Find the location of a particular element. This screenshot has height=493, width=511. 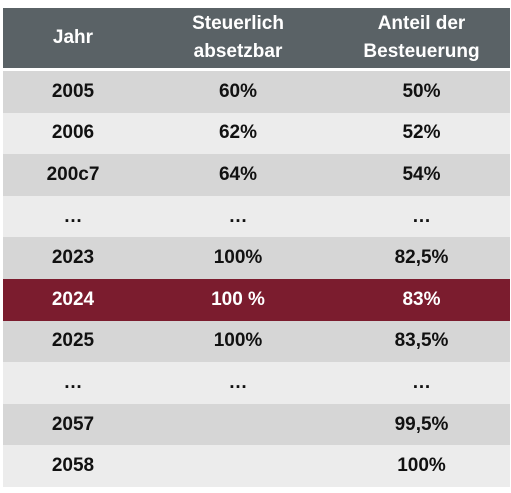

table-row: 200c7 64% 54% is located at coordinates (256, 175).